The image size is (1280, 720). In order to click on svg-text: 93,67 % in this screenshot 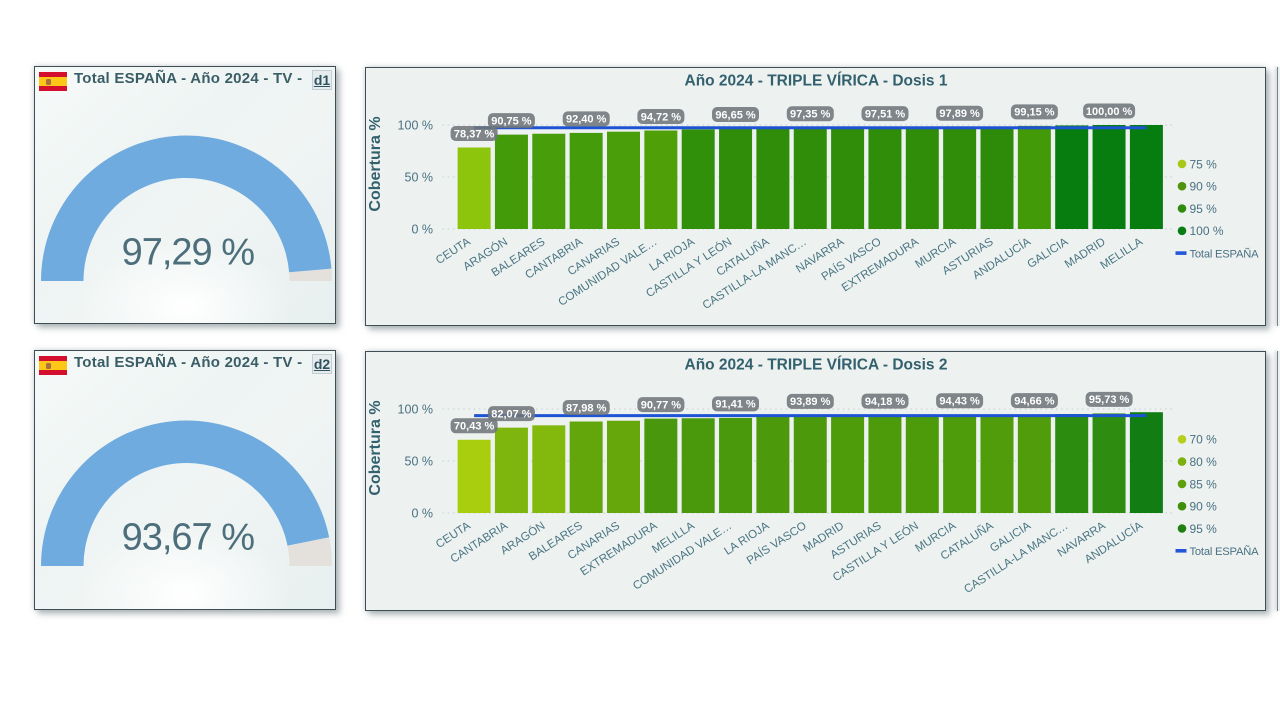, I will do `click(188, 538)`.